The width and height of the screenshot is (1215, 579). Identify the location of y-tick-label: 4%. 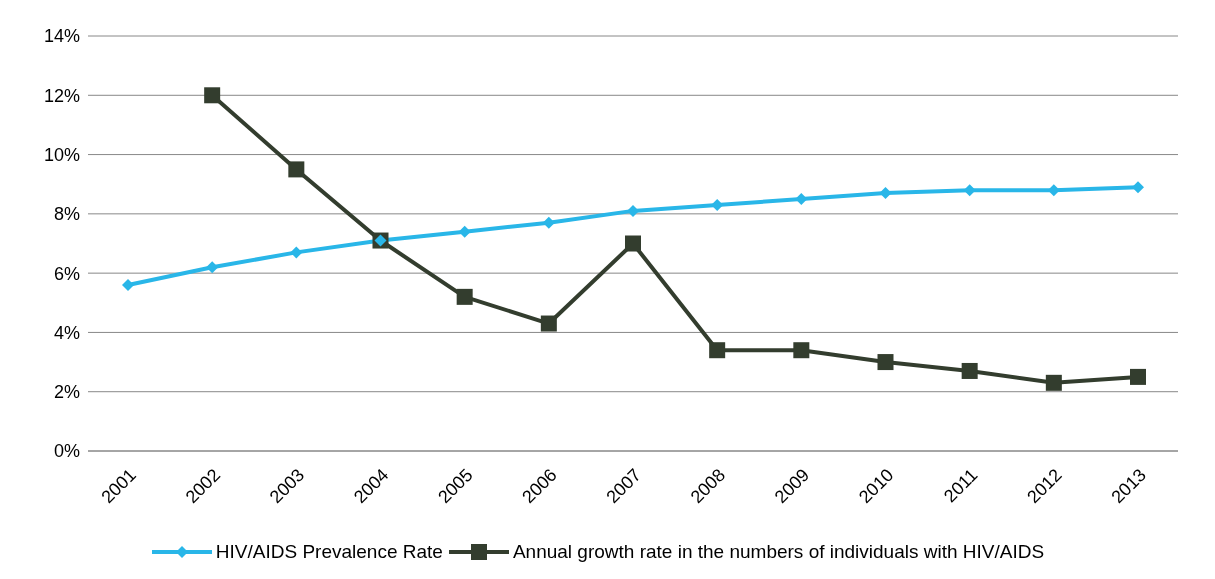
(66, 332).